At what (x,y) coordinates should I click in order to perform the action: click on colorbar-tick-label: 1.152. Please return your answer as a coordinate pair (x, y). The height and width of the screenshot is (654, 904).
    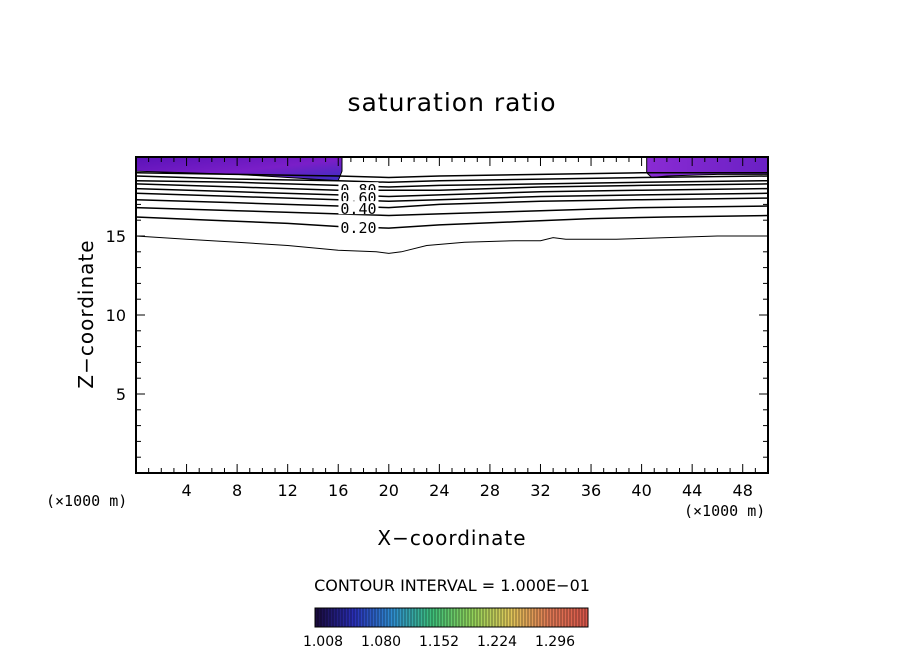
    Looking at the image, I should click on (439, 642).